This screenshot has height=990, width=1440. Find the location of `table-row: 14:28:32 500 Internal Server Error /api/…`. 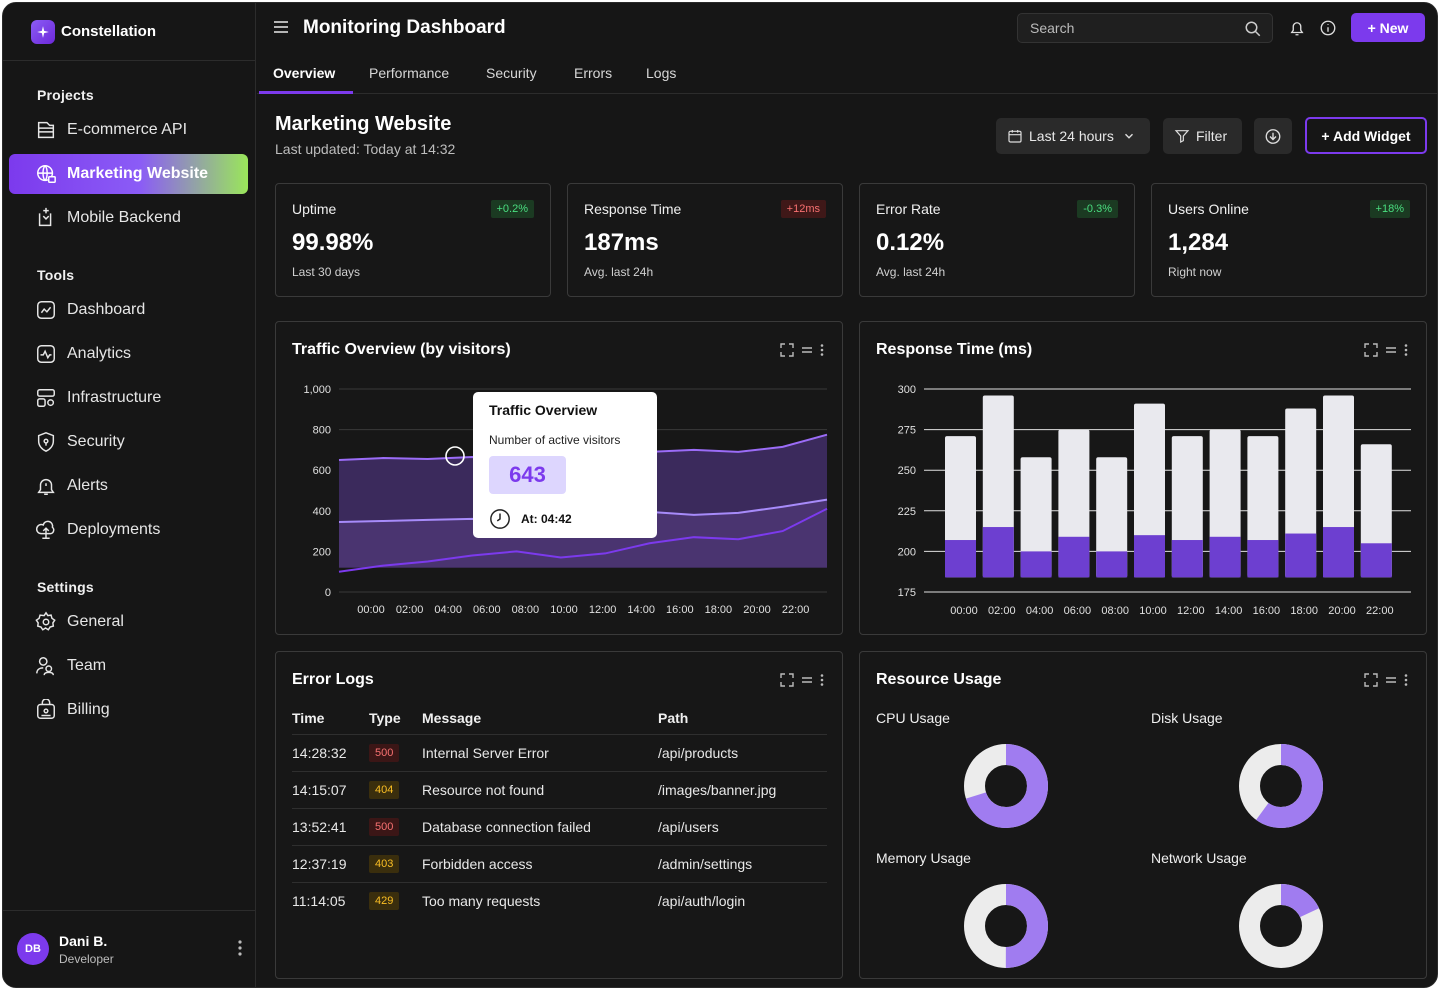

table-row: 14:28:32 500 Internal Server Error /api/… is located at coordinates (559, 752).